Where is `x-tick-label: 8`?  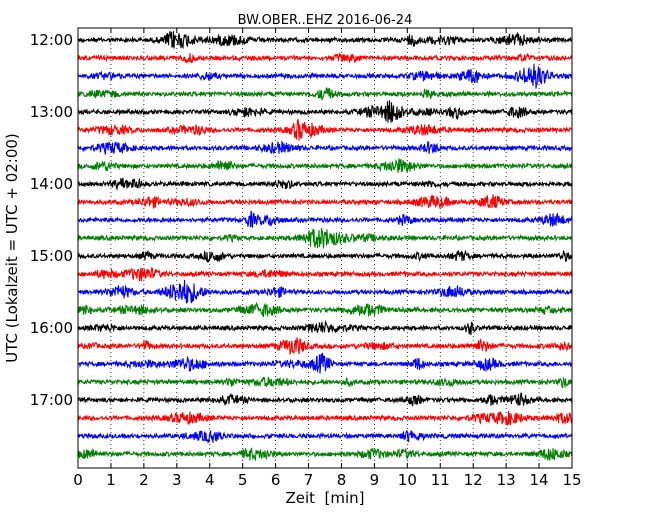 x-tick-label: 8 is located at coordinates (342, 480).